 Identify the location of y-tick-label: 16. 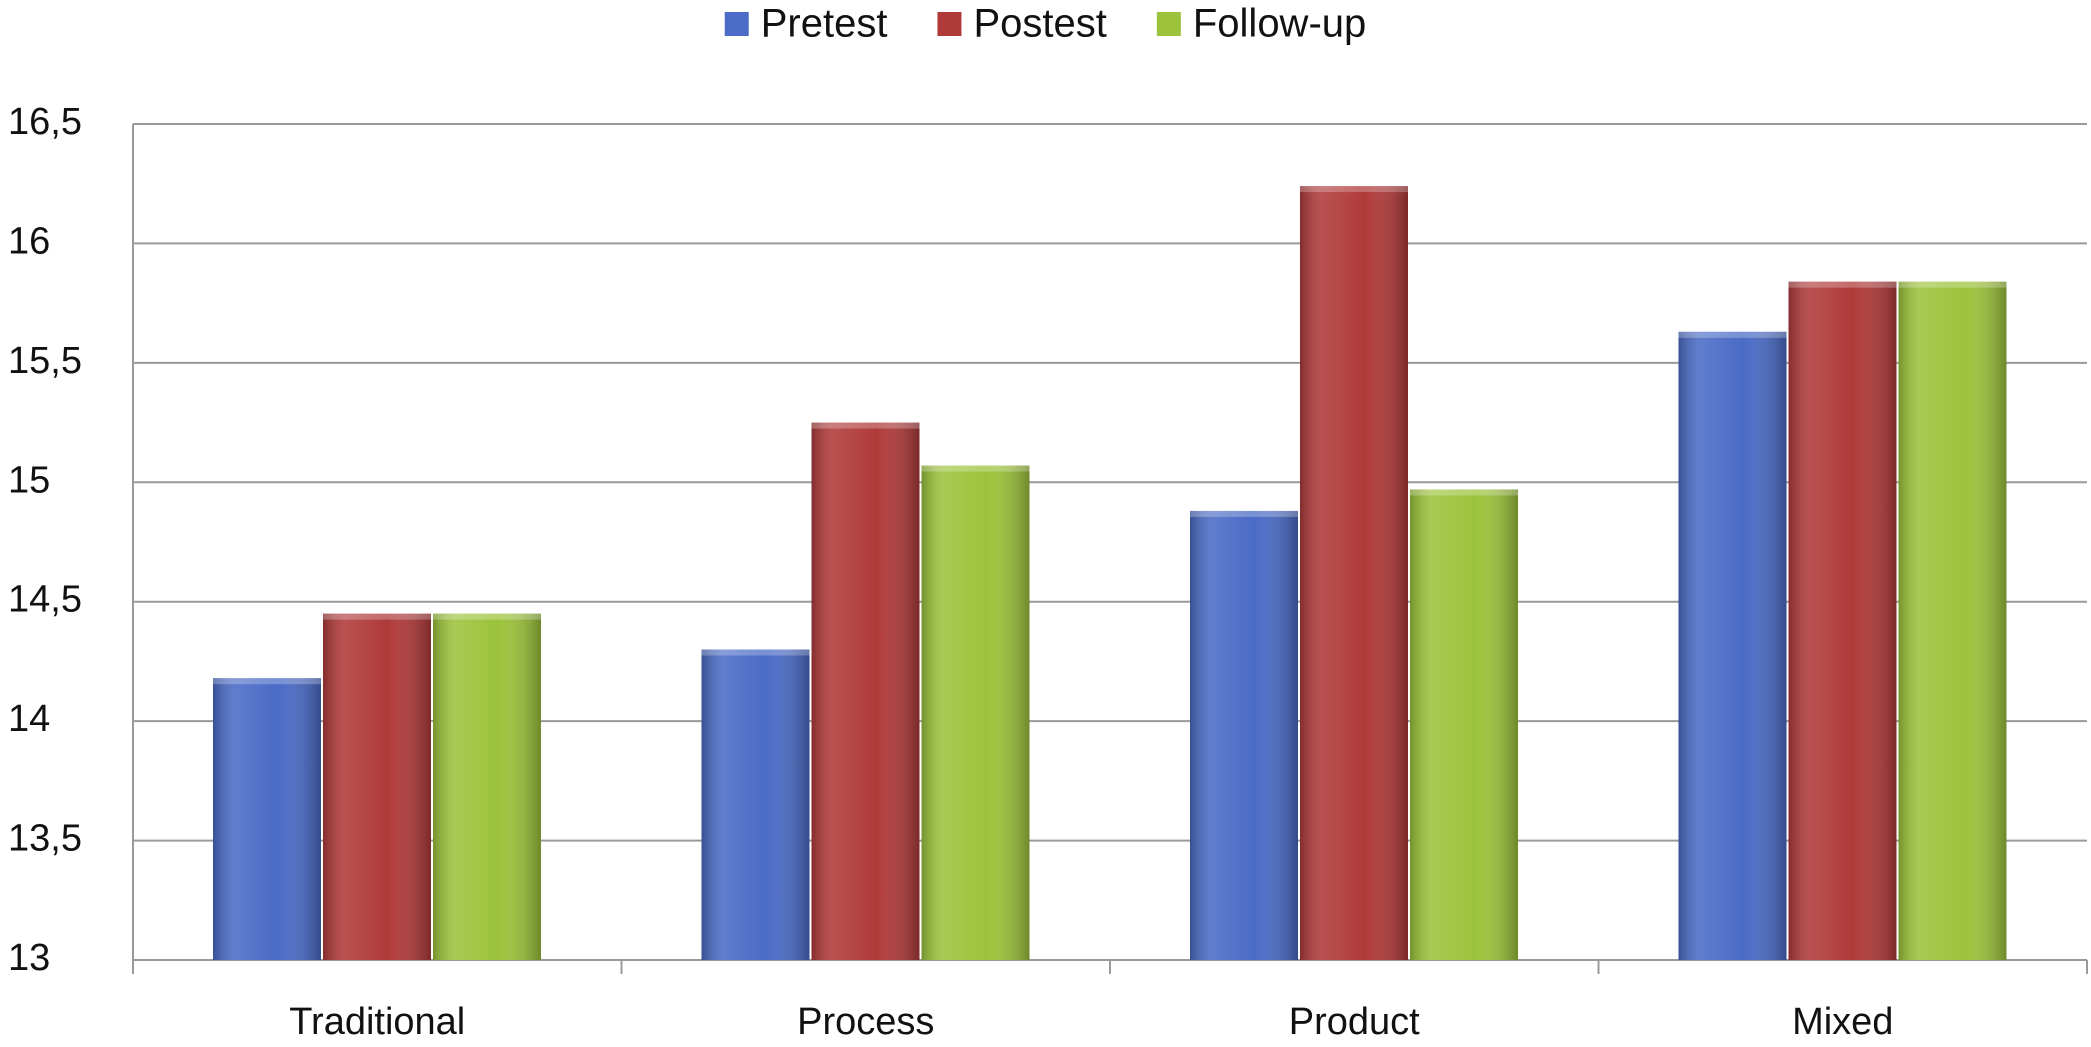
(29, 241).